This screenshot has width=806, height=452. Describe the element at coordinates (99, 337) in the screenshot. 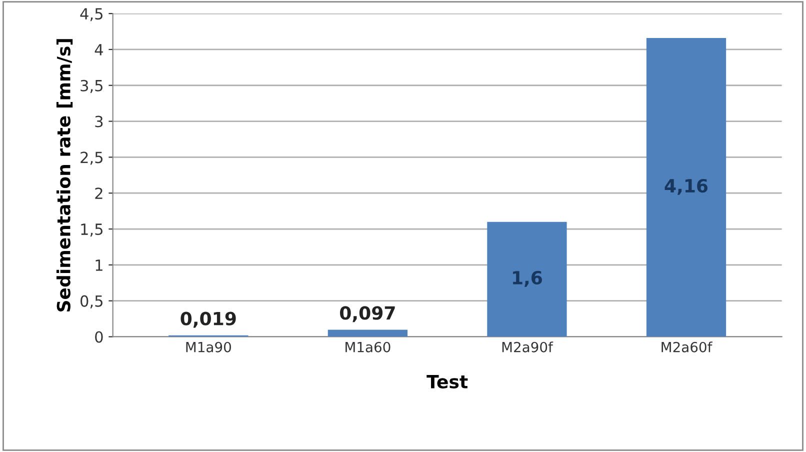

I see `y-tick-label: 0` at that location.